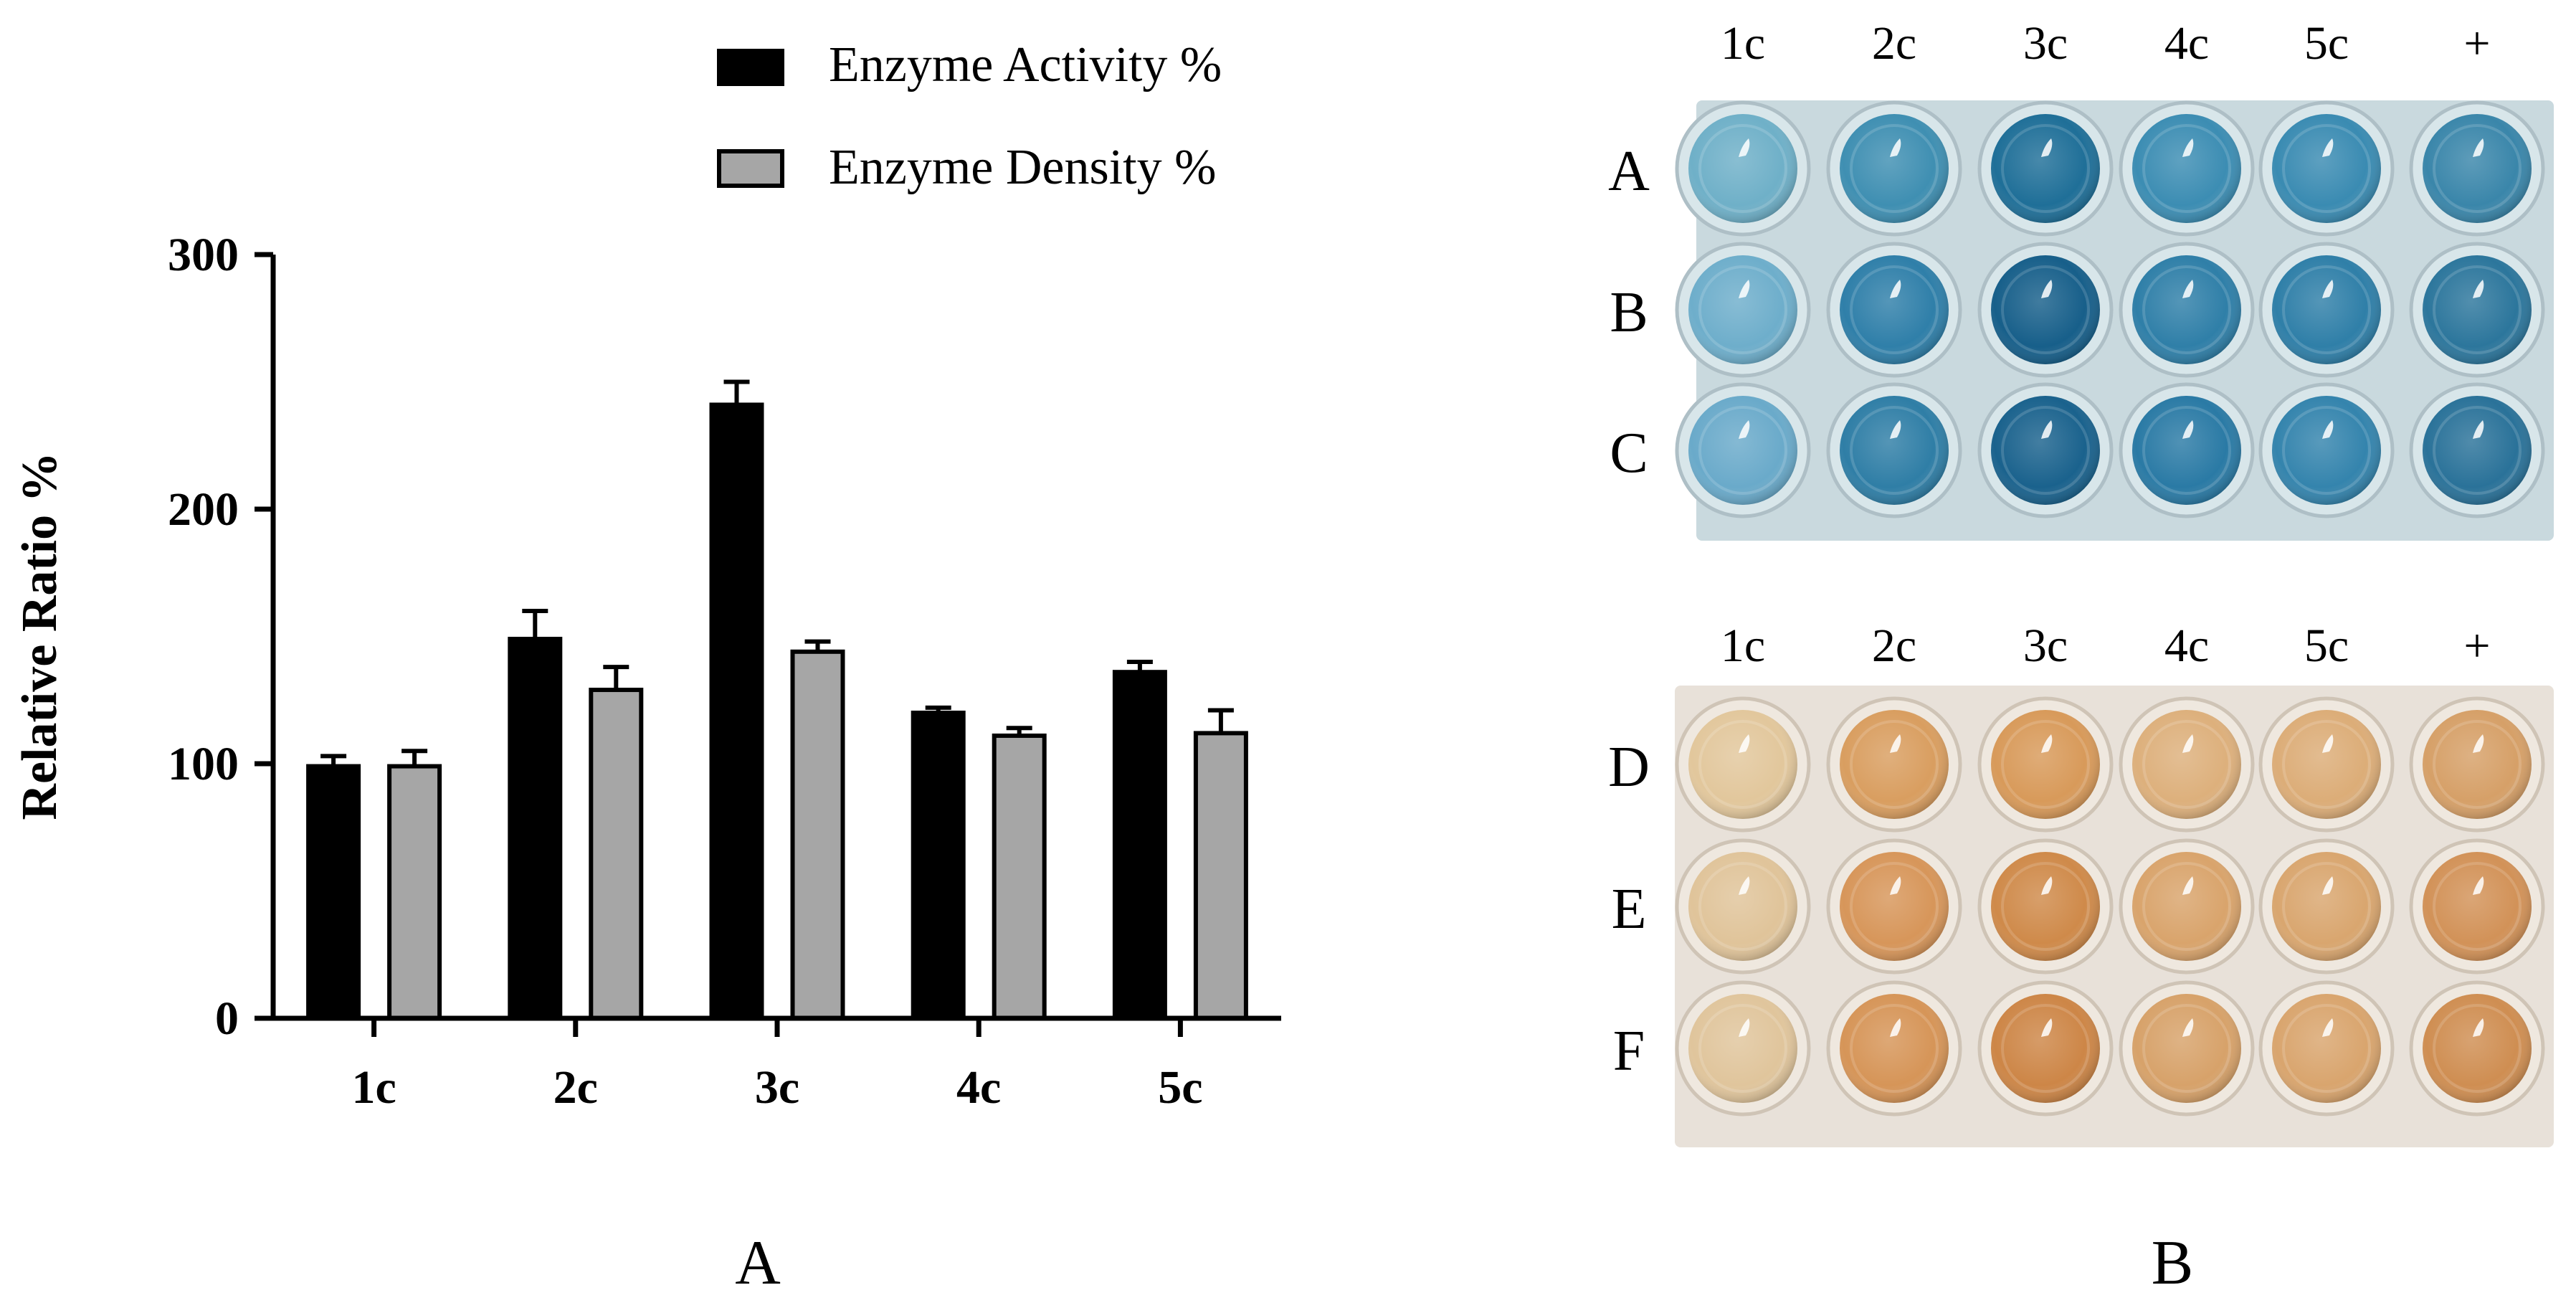  What do you see at coordinates (203, 764) in the screenshot?
I see `y-tick-label: 100` at bounding box center [203, 764].